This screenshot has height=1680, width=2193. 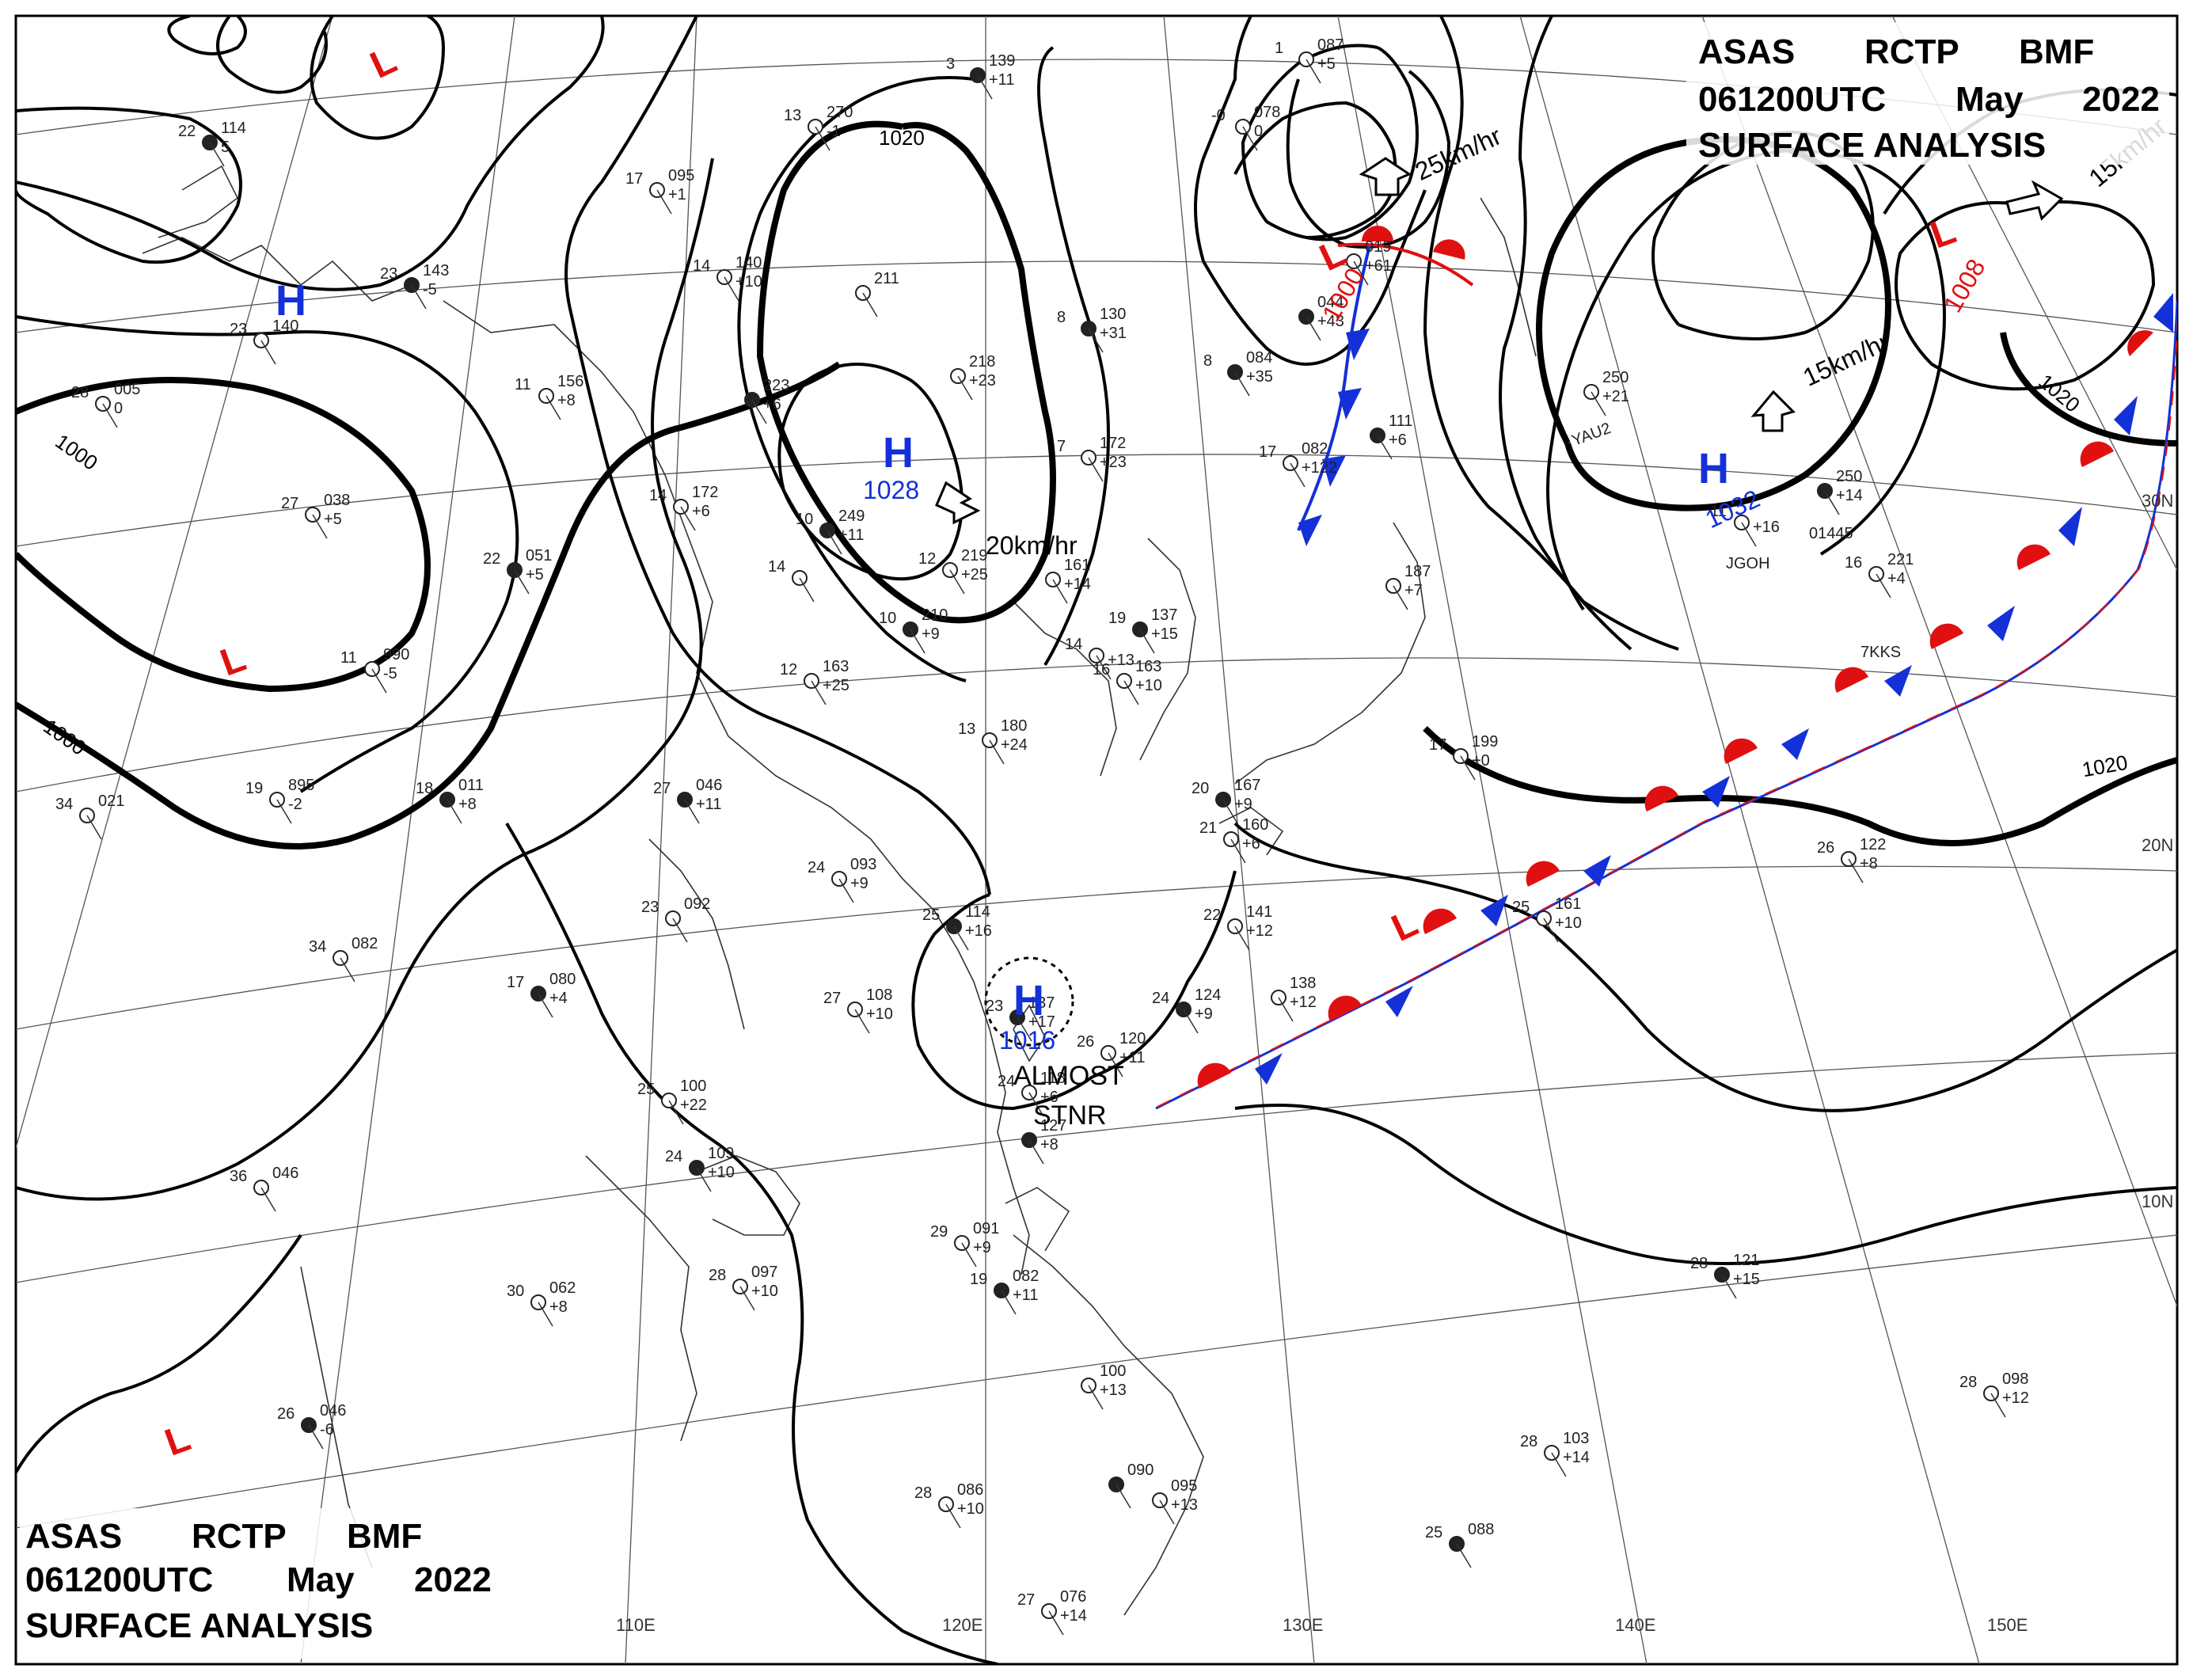 I want to click on lat-label-20n: 20N, so click(x=2157, y=845).